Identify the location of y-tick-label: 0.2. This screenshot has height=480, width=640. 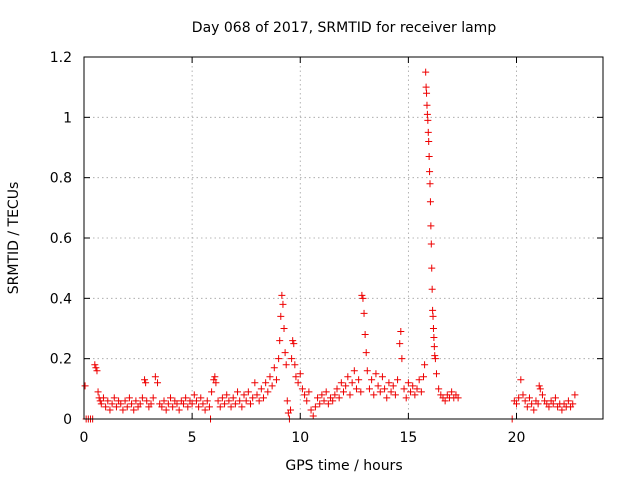
(61, 360).